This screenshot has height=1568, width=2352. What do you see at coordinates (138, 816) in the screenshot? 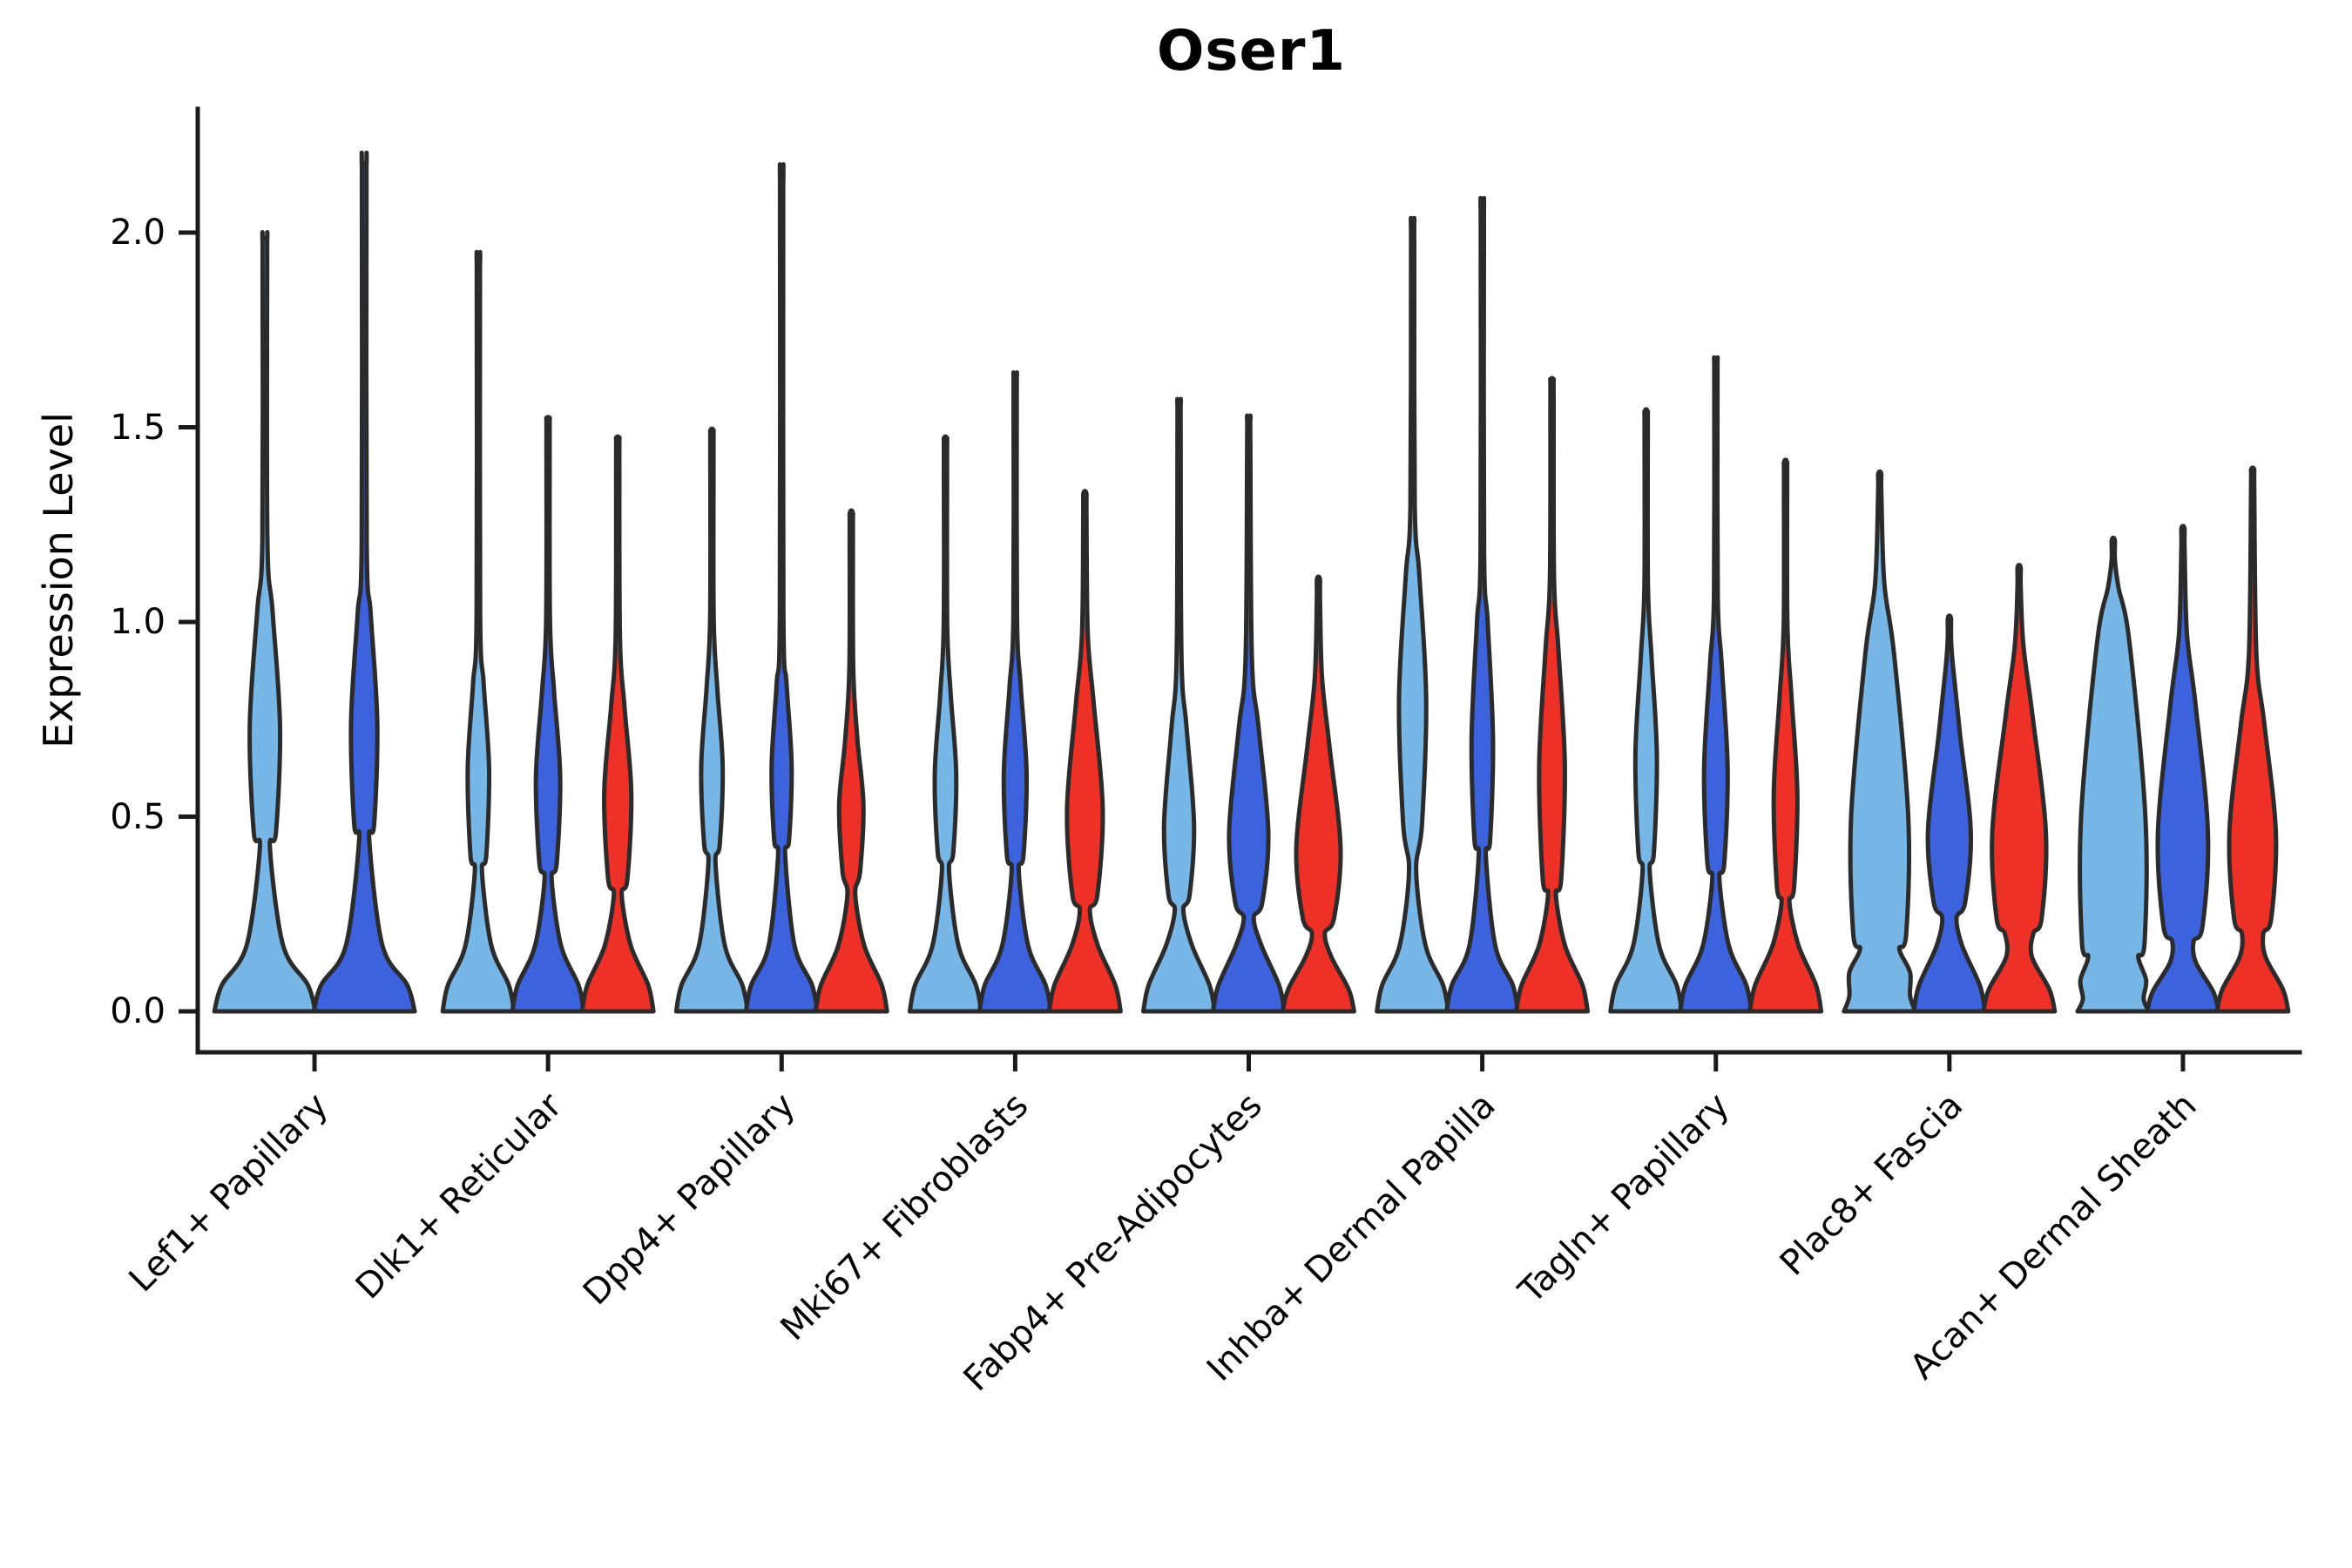
I see `y-tick-label: 0.5` at bounding box center [138, 816].